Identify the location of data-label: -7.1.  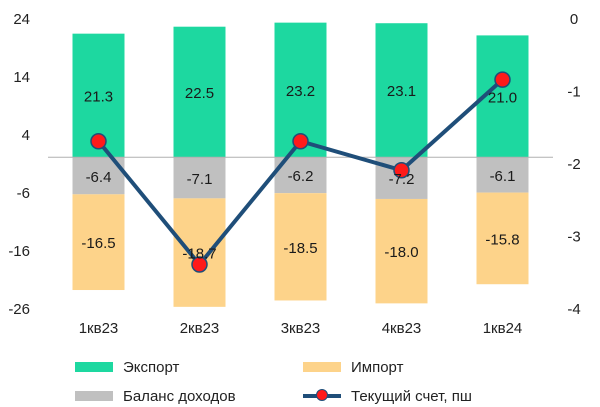
(200, 179).